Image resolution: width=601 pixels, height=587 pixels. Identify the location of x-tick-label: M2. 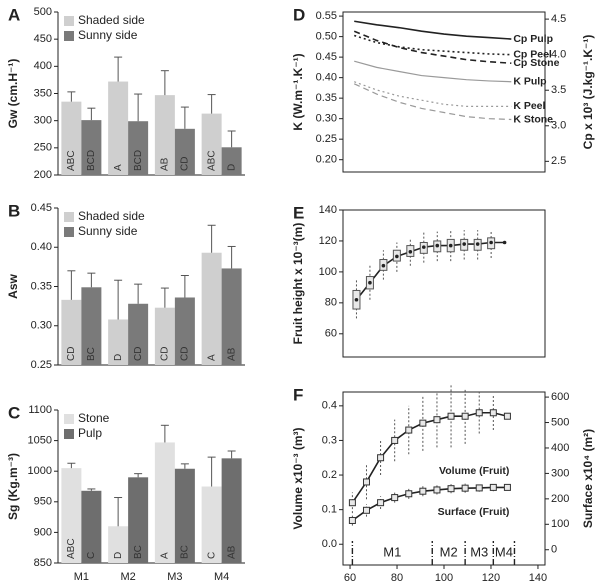
(127, 577).